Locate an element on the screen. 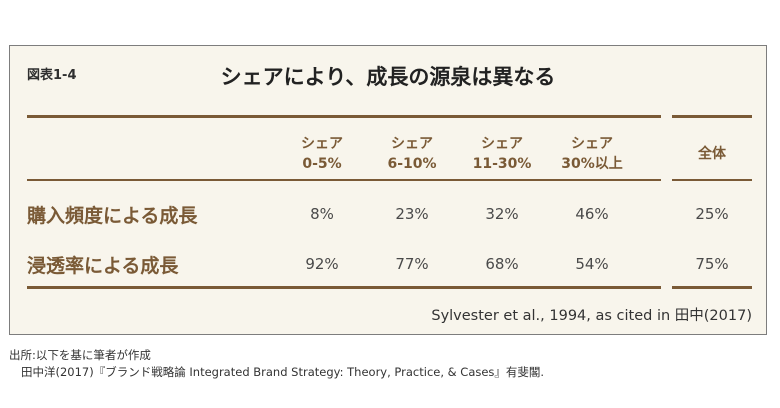  table-cell: 54% is located at coordinates (592, 264).